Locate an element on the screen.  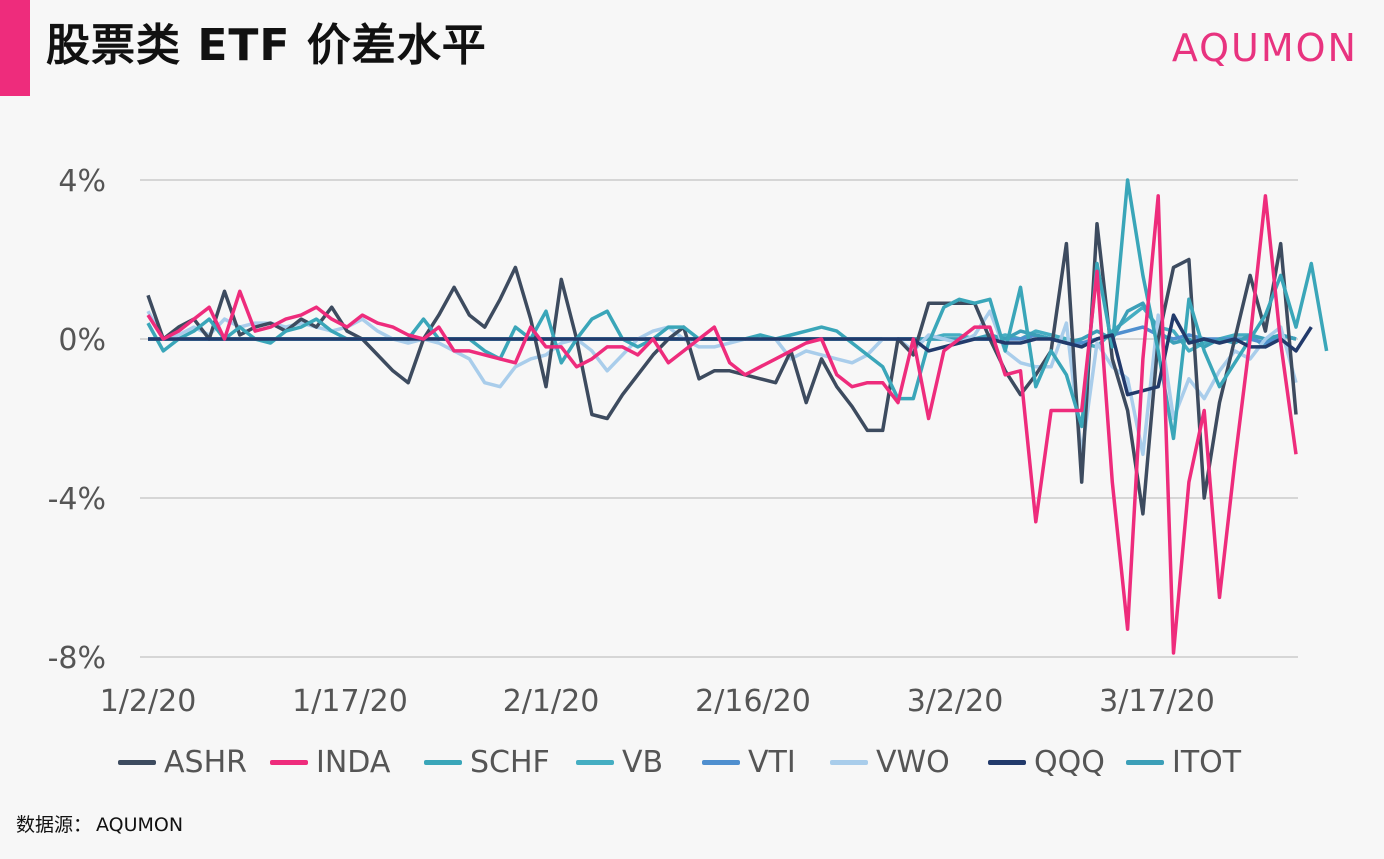
legend-item-itot: ITOT is located at coordinates (1183, 762).